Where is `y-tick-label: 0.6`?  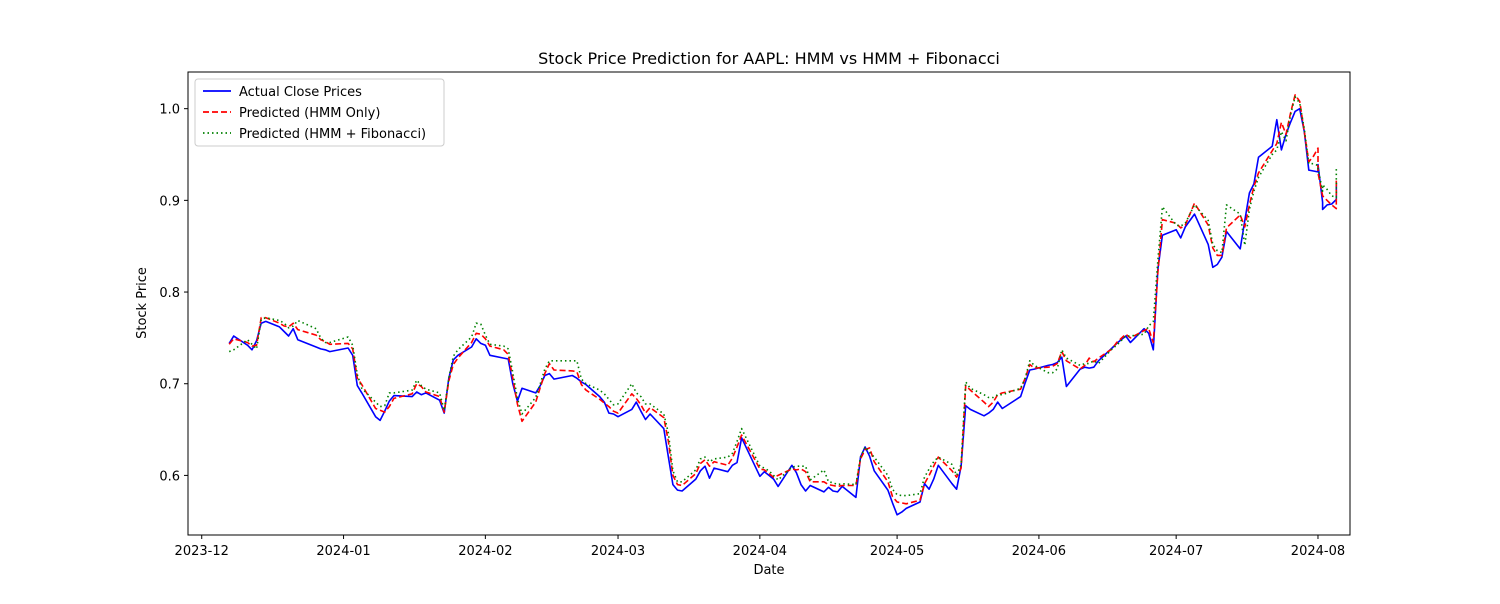 y-tick-label: 0.6 is located at coordinates (169, 476).